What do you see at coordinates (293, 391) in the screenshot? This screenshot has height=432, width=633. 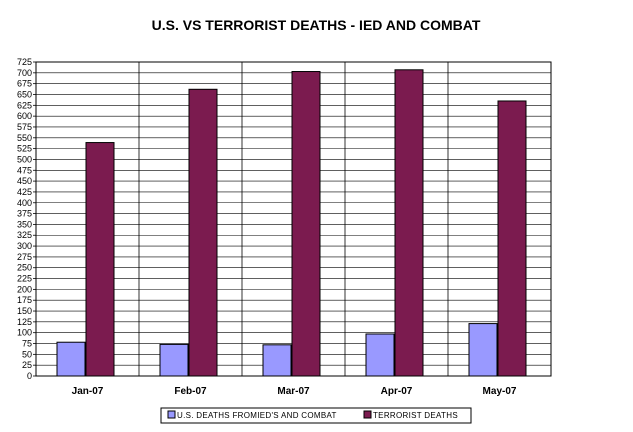 I see `x-tick-label: Mar-07` at bounding box center [293, 391].